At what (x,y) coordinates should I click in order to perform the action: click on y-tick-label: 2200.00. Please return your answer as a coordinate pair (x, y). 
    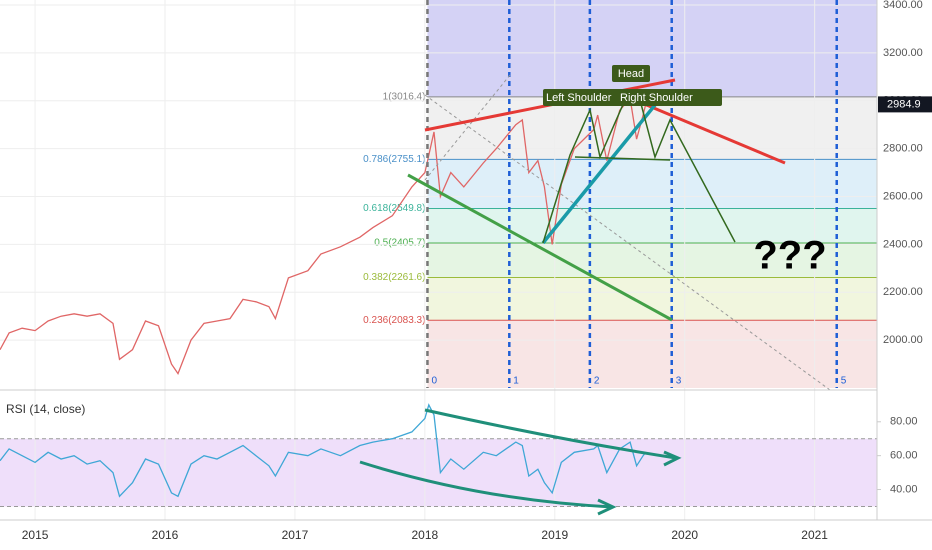
    Looking at the image, I should click on (903, 292).